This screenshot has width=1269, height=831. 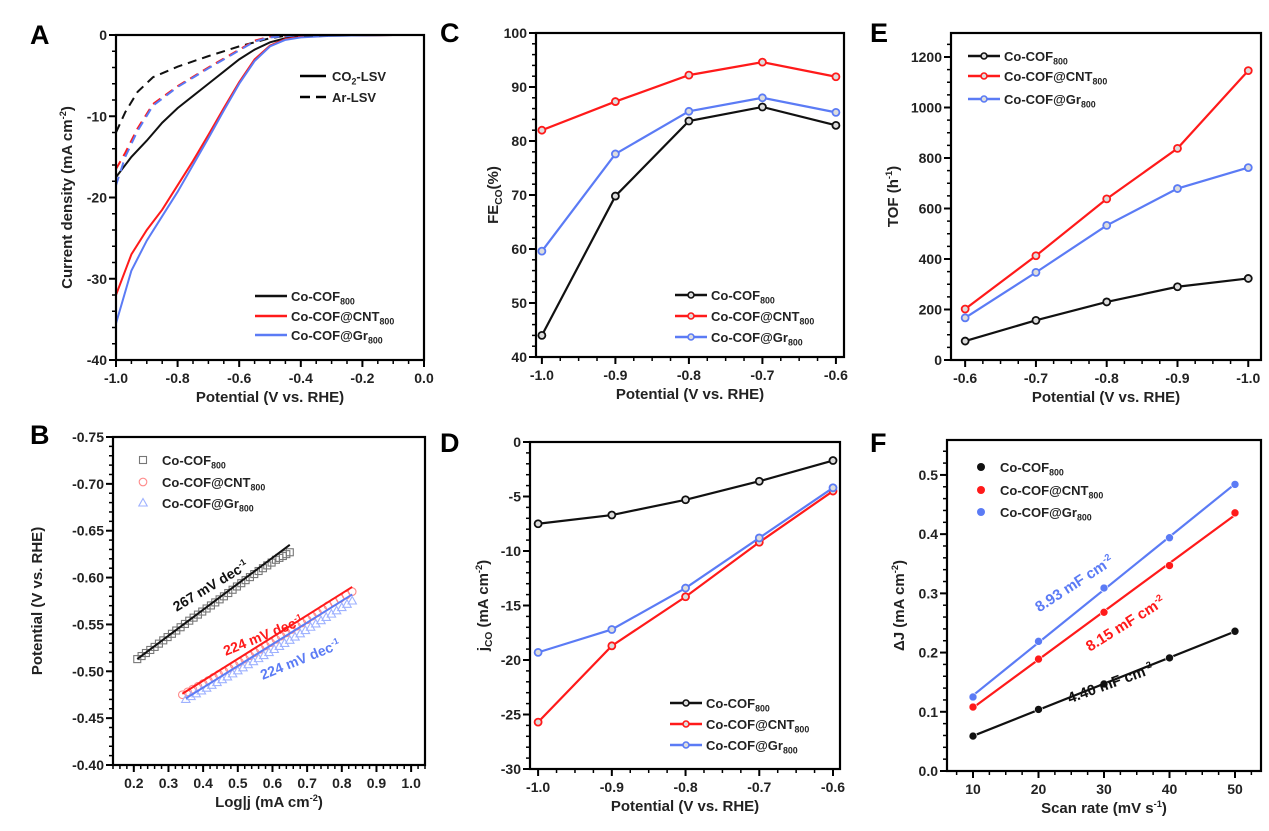 I want to click on x-tick-label: 0.2, so click(x=134, y=783).